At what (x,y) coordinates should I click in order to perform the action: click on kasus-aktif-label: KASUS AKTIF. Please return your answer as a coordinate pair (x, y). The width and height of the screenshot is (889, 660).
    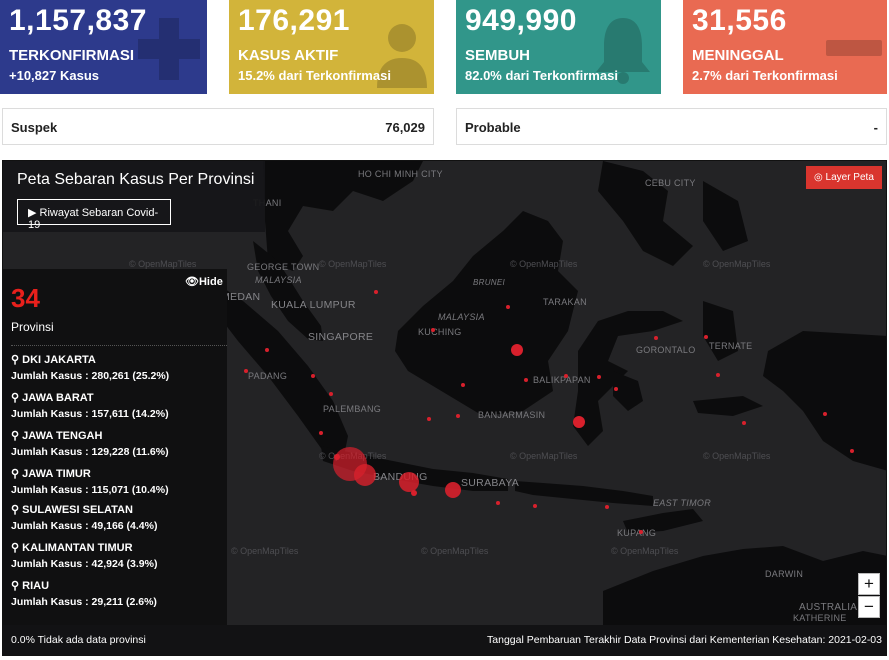
    Looking at the image, I should click on (288, 55).